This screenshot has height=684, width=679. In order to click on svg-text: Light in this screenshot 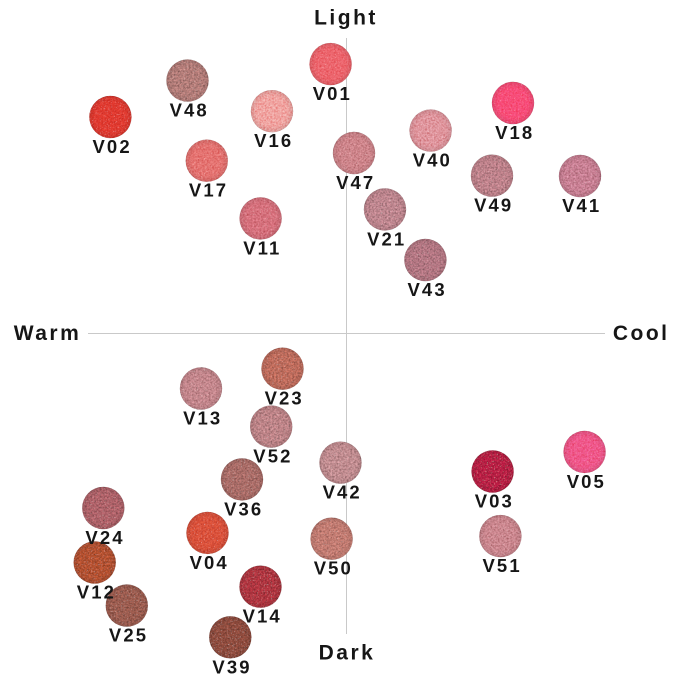, I will do `click(346, 18)`.